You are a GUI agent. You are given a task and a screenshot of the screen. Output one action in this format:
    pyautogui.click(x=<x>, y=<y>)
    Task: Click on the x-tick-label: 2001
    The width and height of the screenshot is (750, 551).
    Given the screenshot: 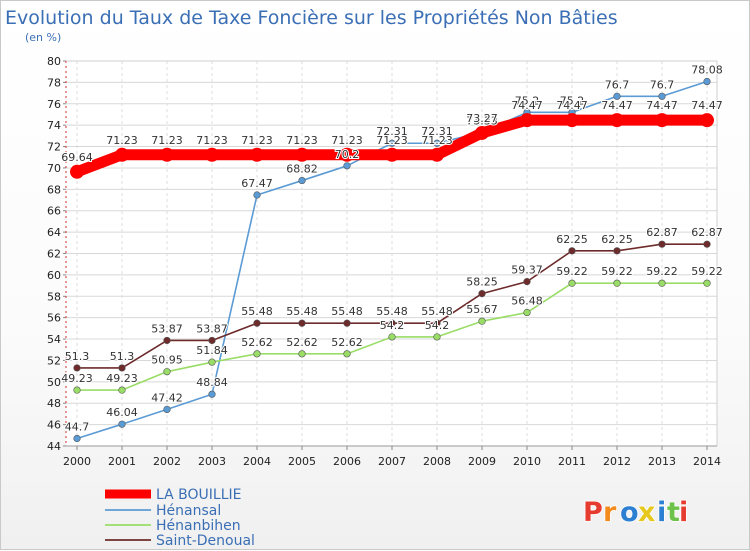 What is the action you would take?
    pyautogui.click(x=122, y=461)
    